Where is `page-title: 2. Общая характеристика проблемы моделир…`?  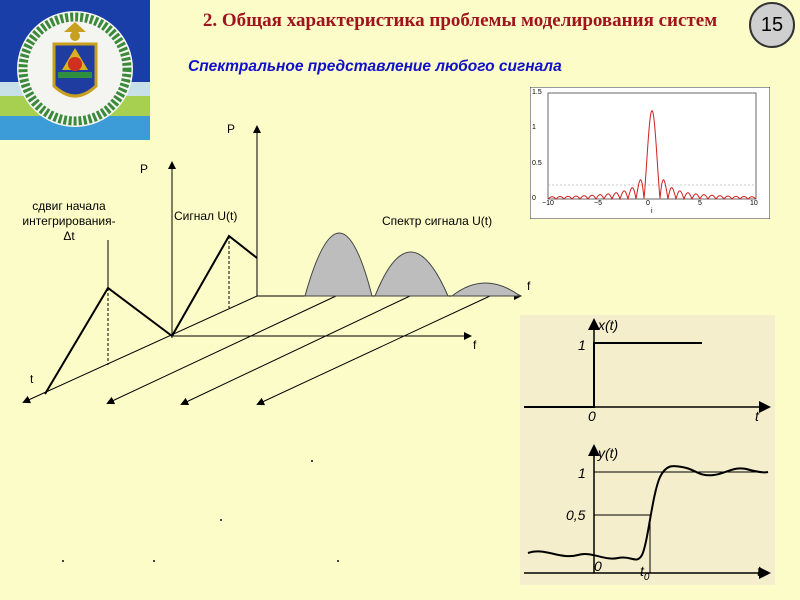 page-title: 2. Общая характеристика проблемы моделир… is located at coordinates (460, 20).